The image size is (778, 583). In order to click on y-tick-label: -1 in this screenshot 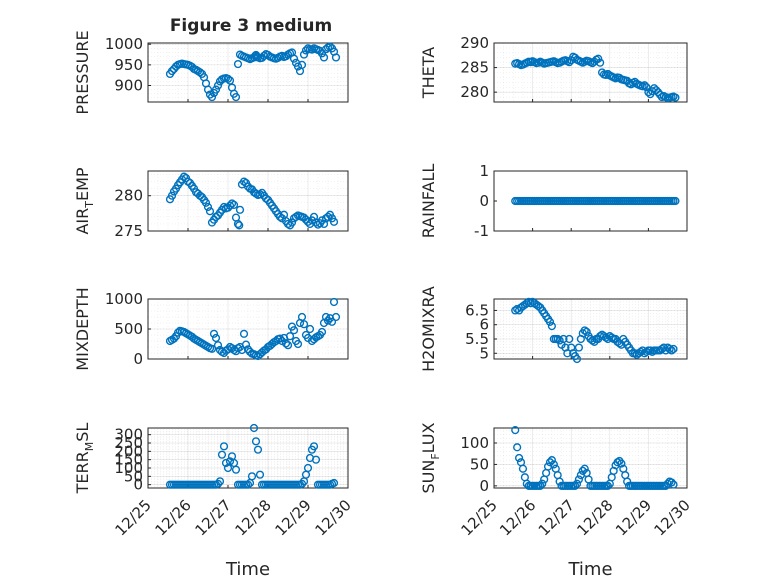, I will do `click(481, 231)`.